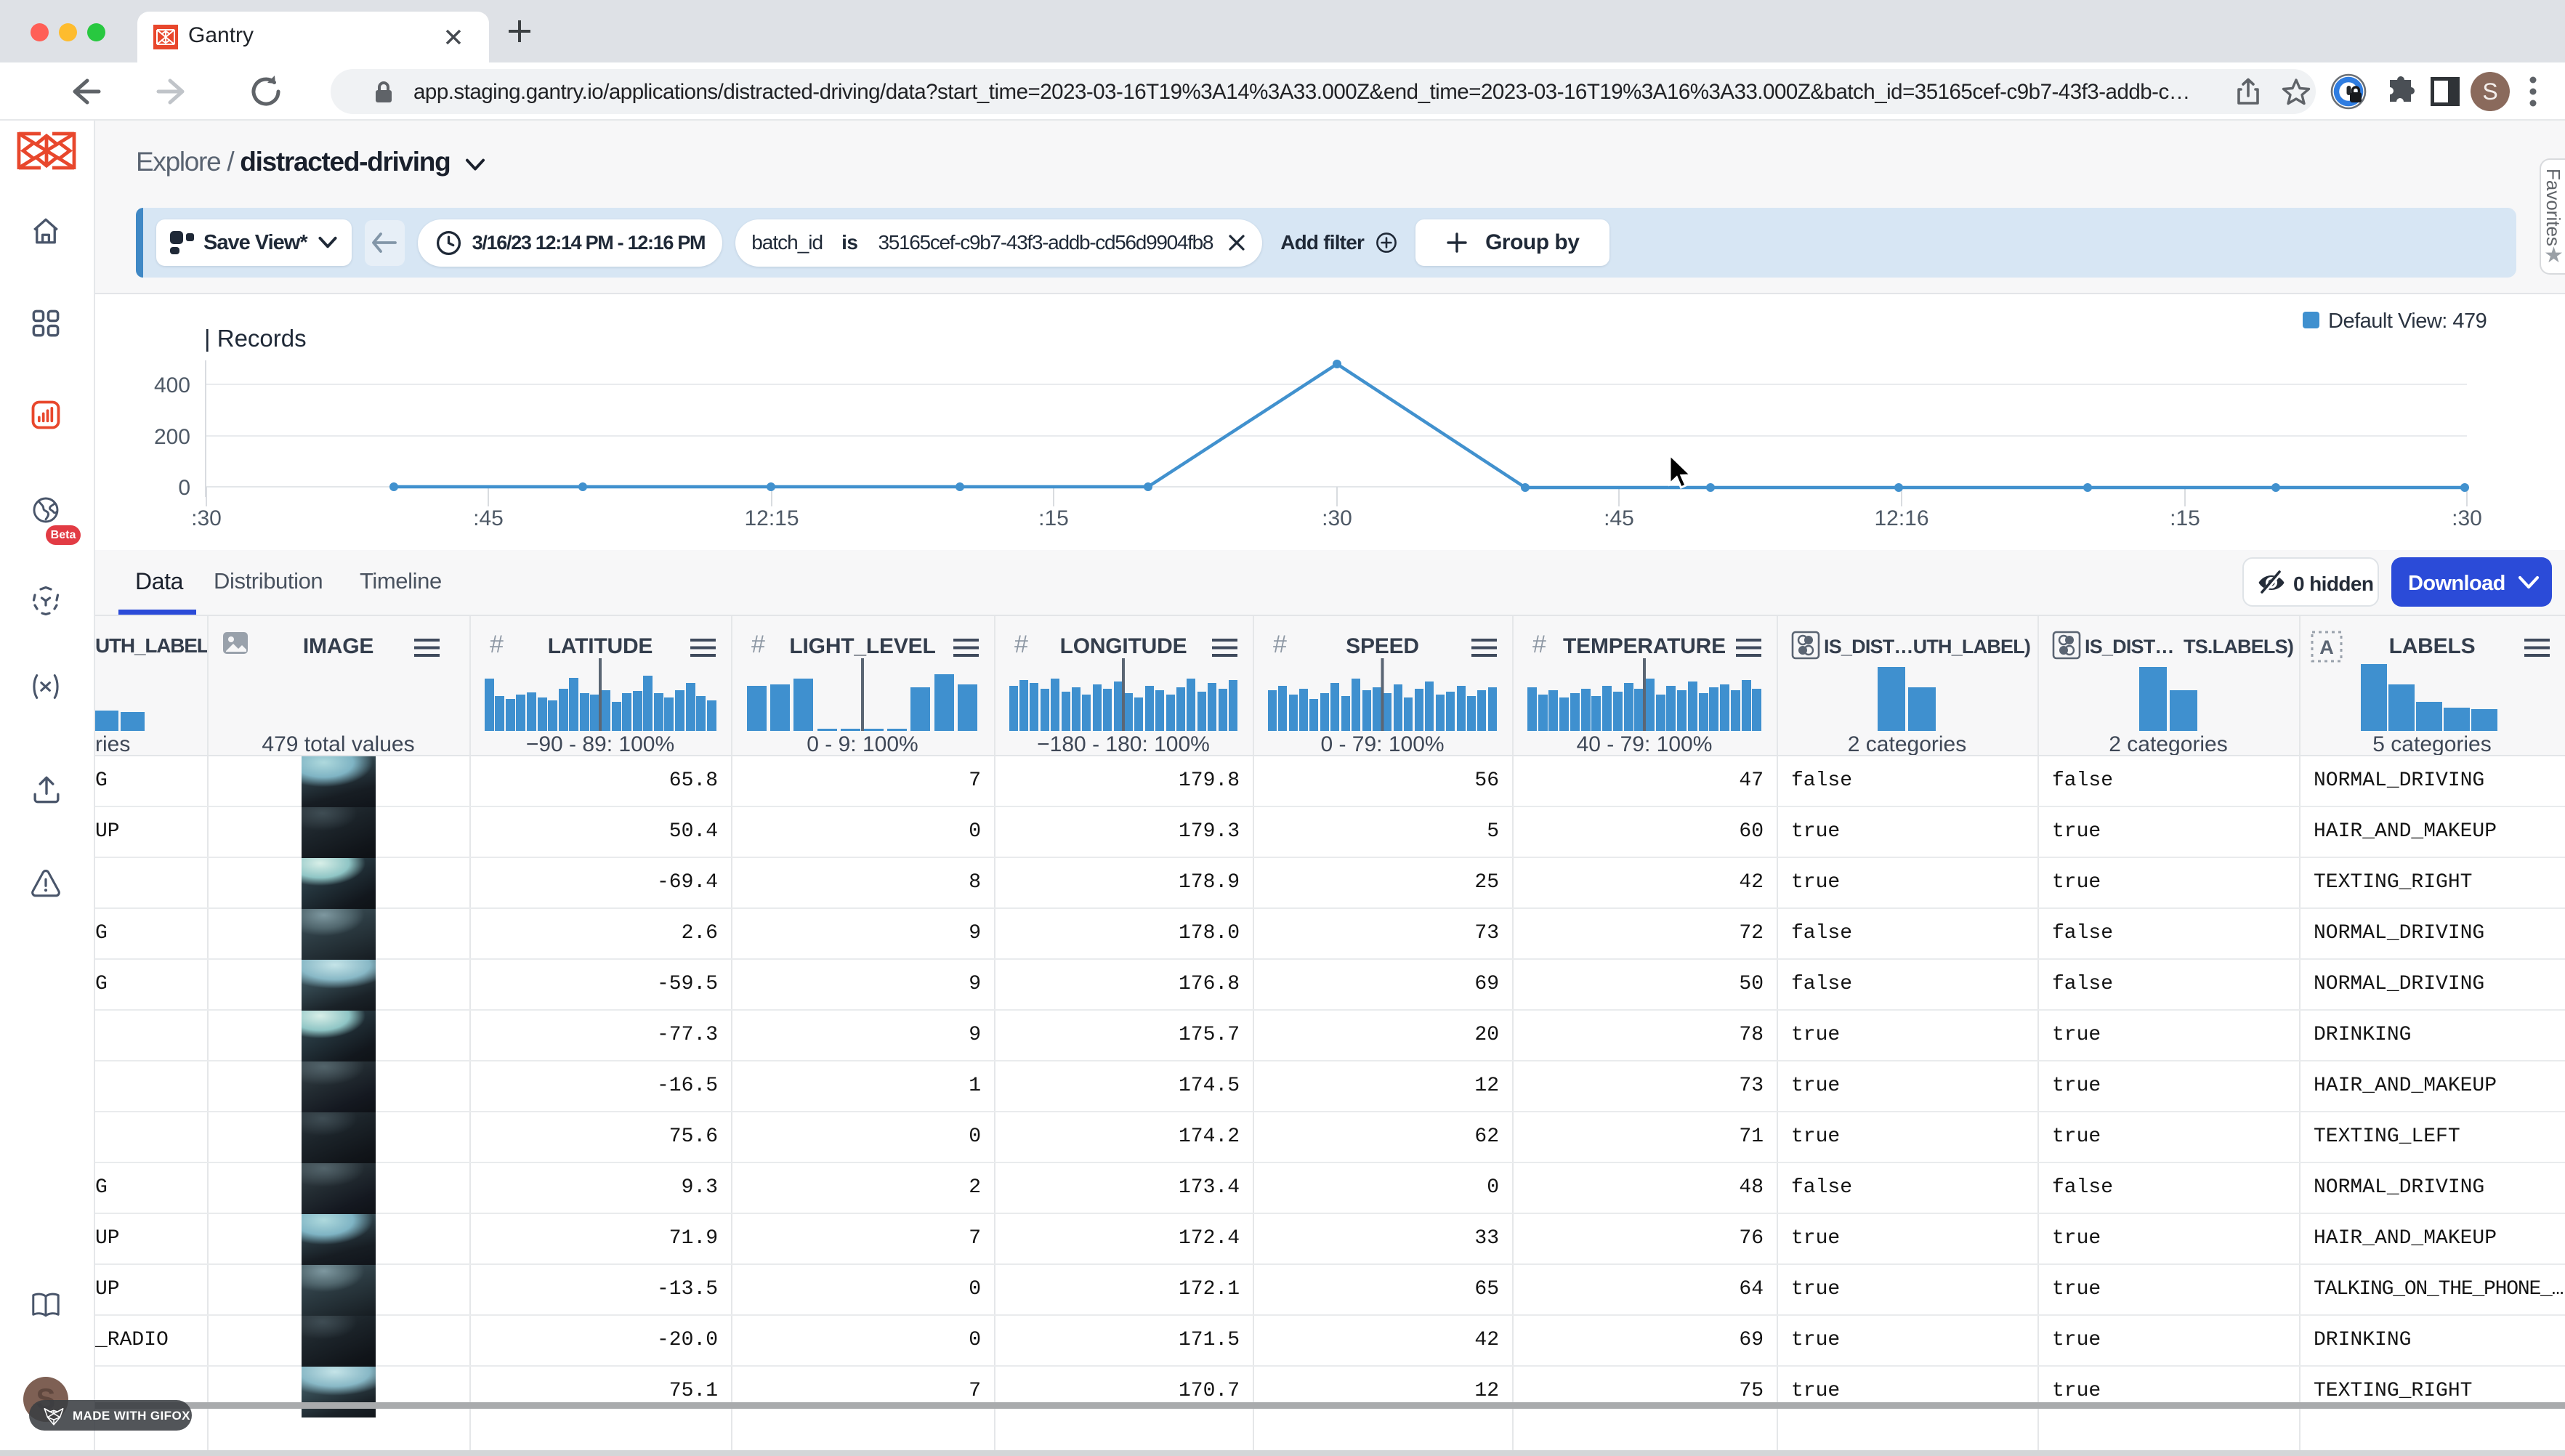 The height and width of the screenshot is (1456, 2565). I want to click on svg-text: A, so click(2326, 647).